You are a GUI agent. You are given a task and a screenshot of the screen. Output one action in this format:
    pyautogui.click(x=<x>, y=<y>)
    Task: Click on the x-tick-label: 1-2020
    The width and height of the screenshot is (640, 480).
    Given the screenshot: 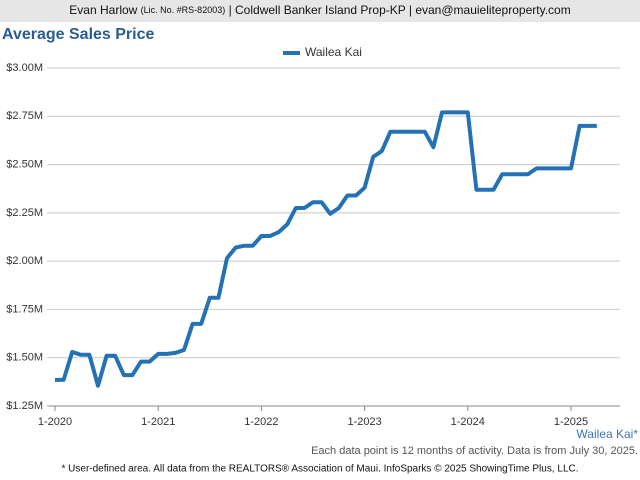 What is the action you would take?
    pyautogui.click(x=55, y=422)
    